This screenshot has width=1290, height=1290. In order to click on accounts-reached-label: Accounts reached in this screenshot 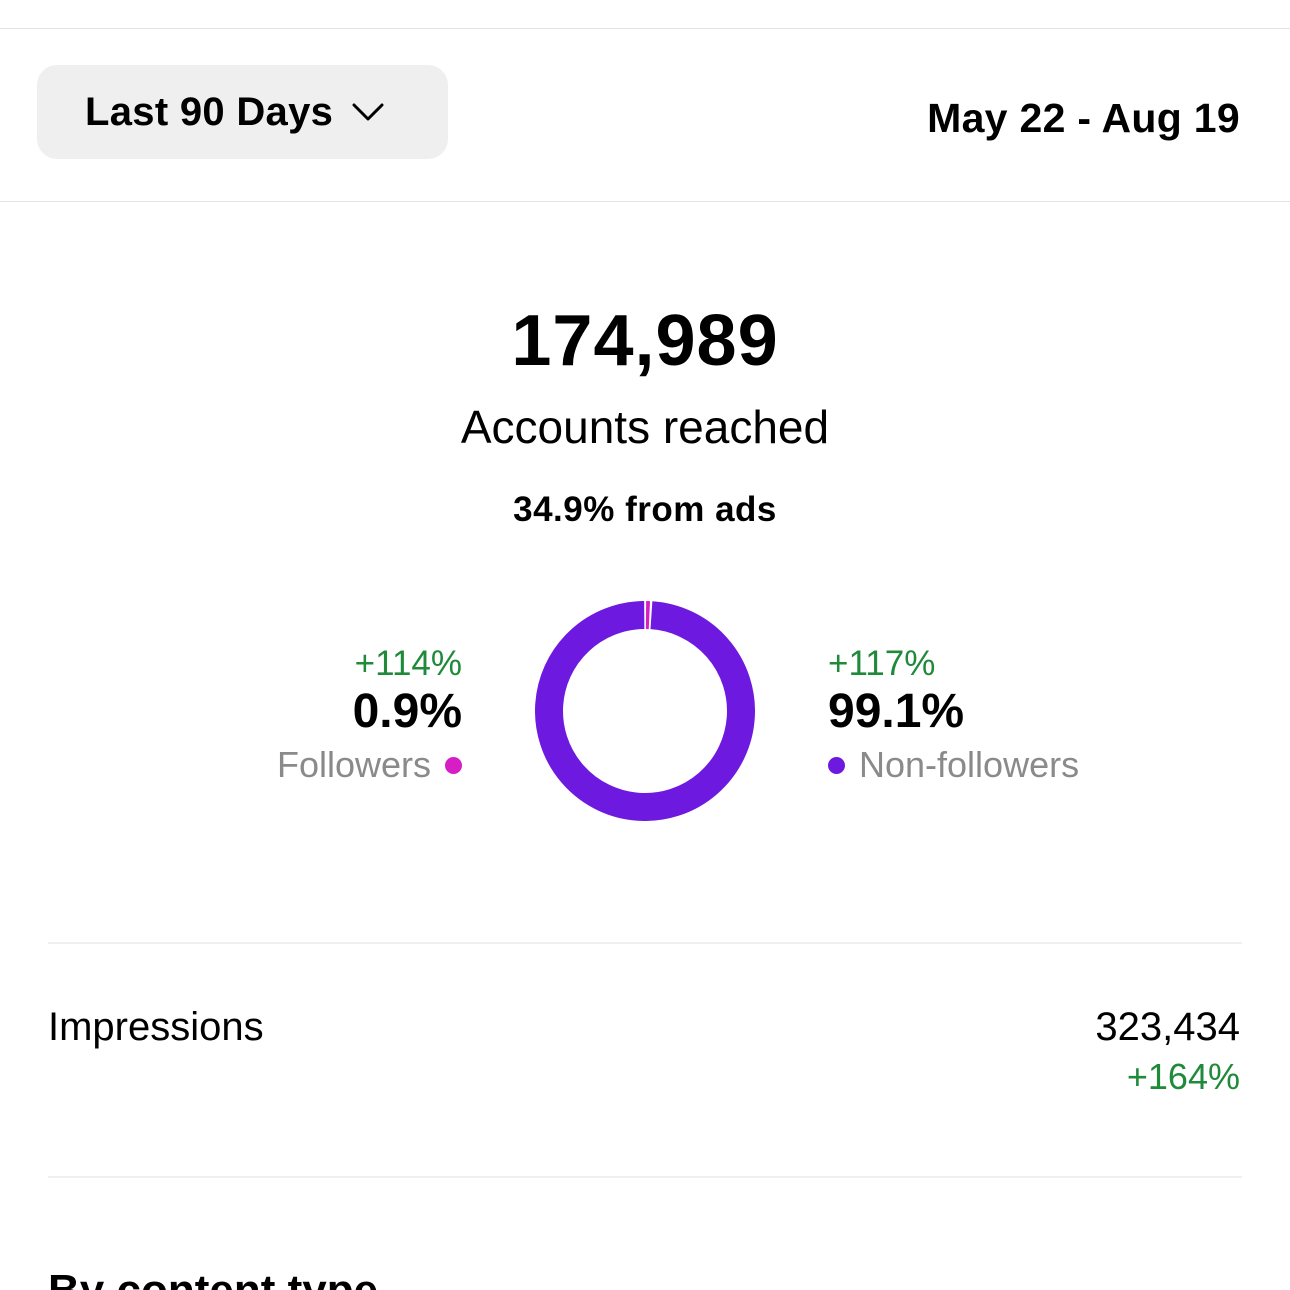, I will do `click(645, 427)`.